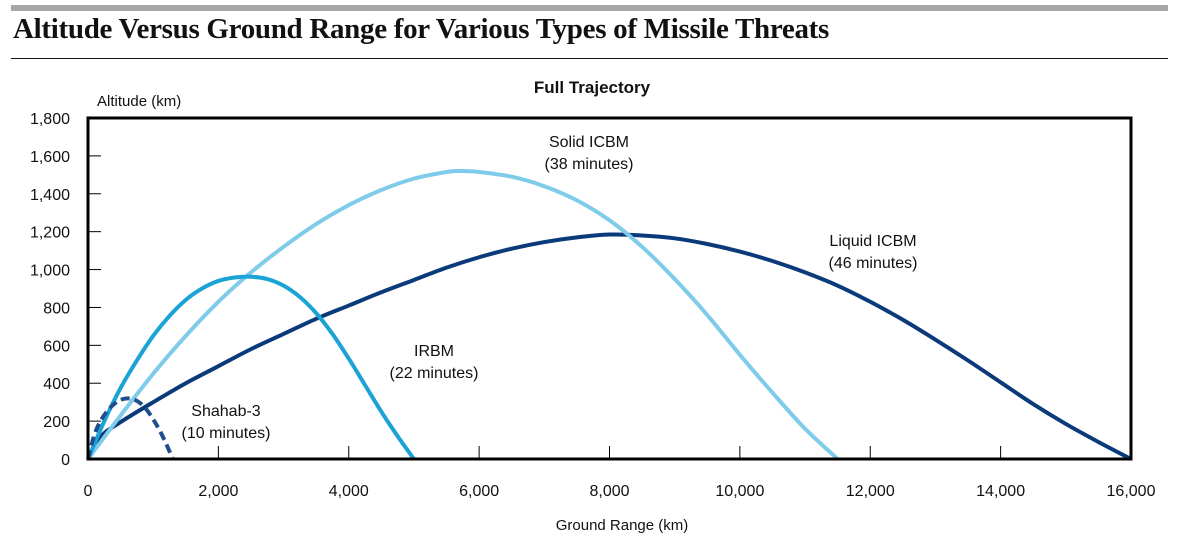  What do you see at coordinates (56, 346) in the screenshot?
I see `y-tick-label: 600` at bounding box center [56, 346].